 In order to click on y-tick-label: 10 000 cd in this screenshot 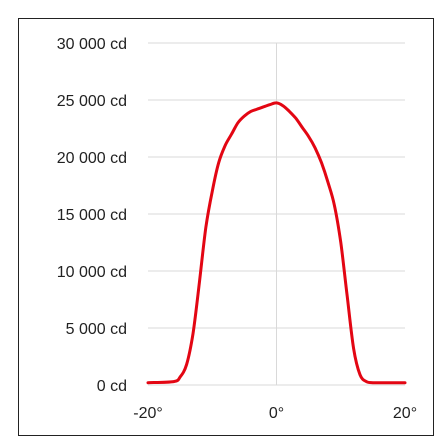, I will do `click(92, 272)`.